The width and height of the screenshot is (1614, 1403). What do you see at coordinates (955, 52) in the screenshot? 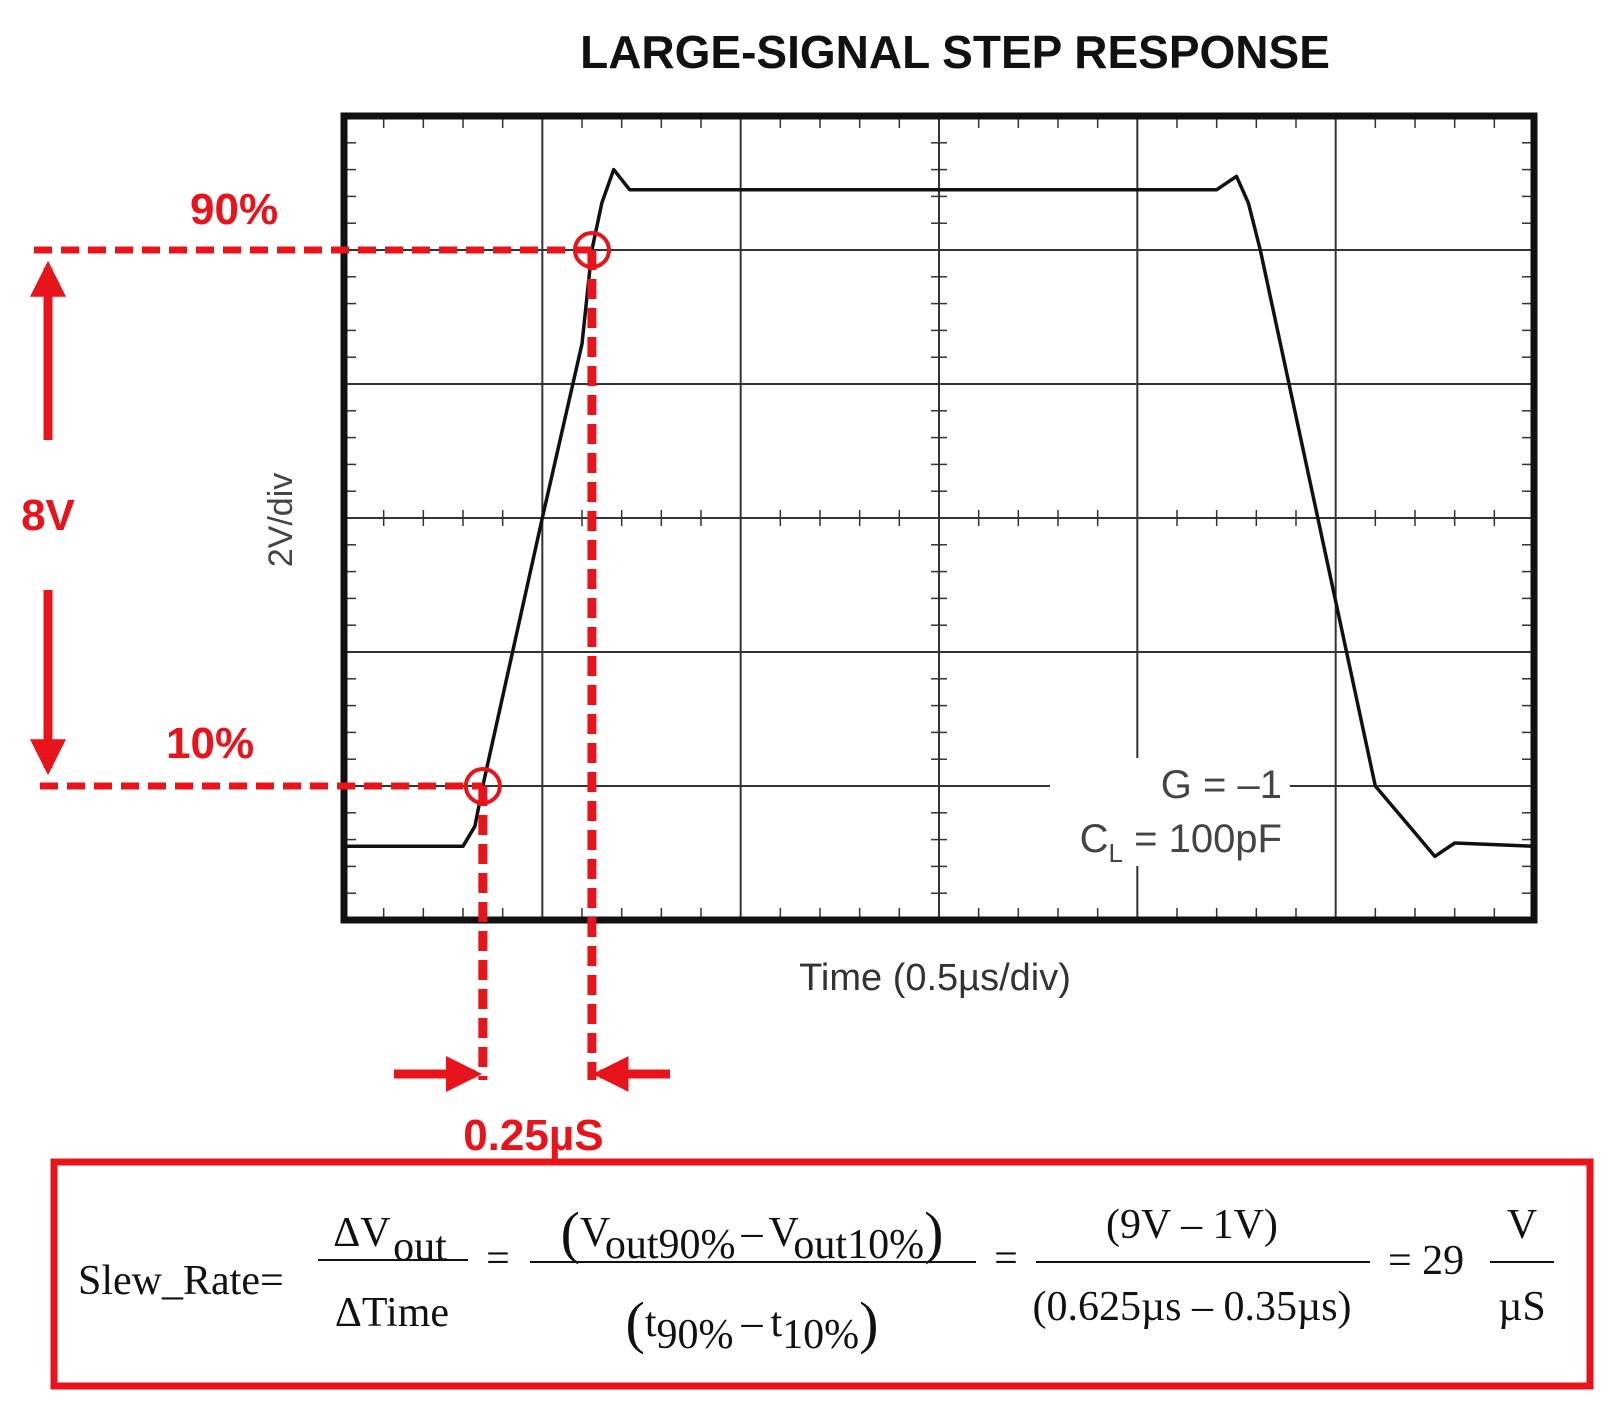
I see `chart-title: LARGE-SIGNAL STEP RESPONSE` at bounding box center [955, 52].